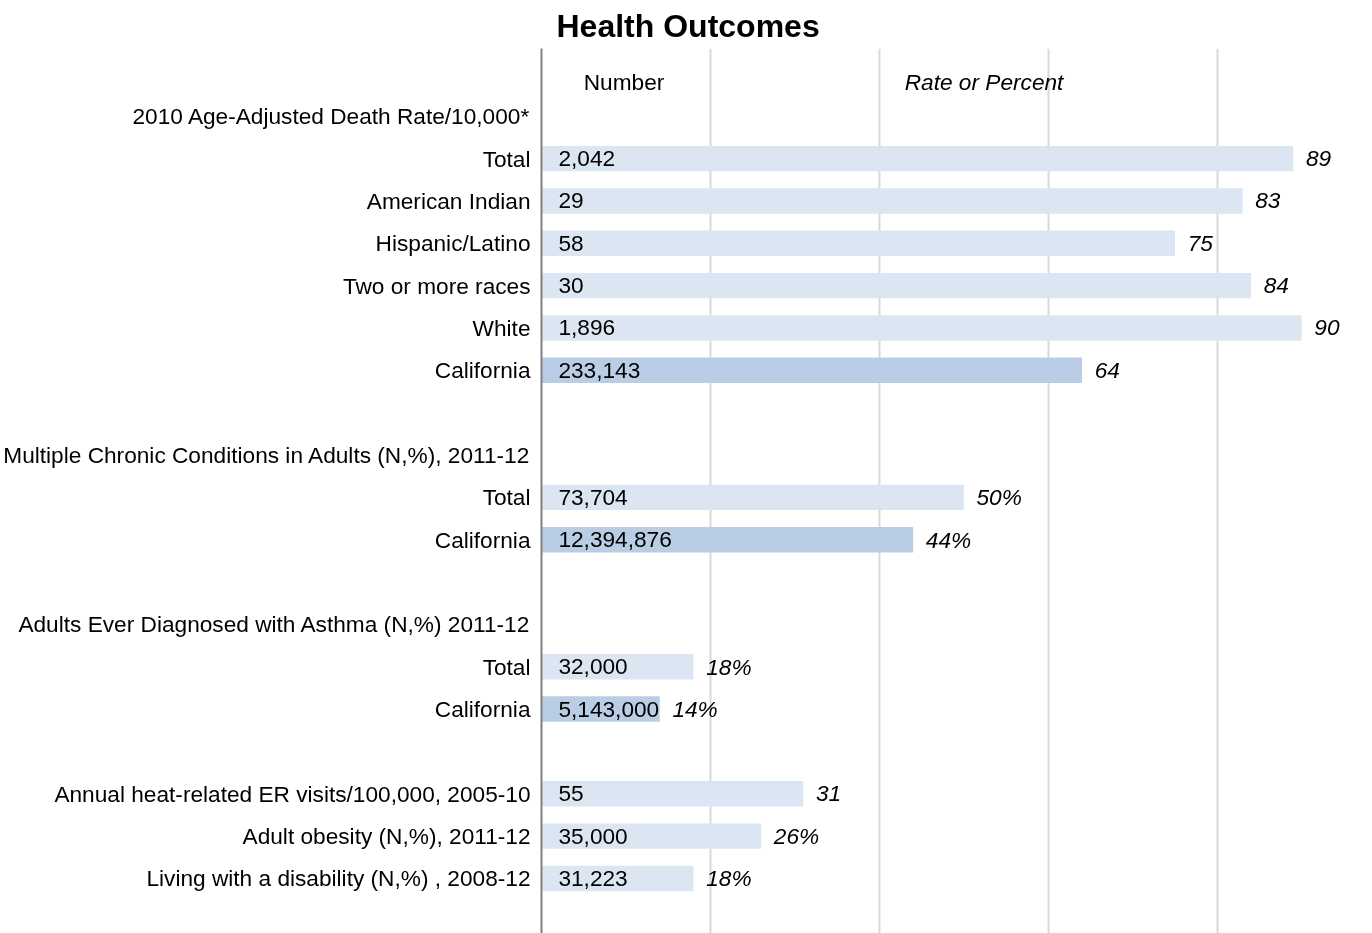  I want to click on annotation: Number, so click(624, 82).